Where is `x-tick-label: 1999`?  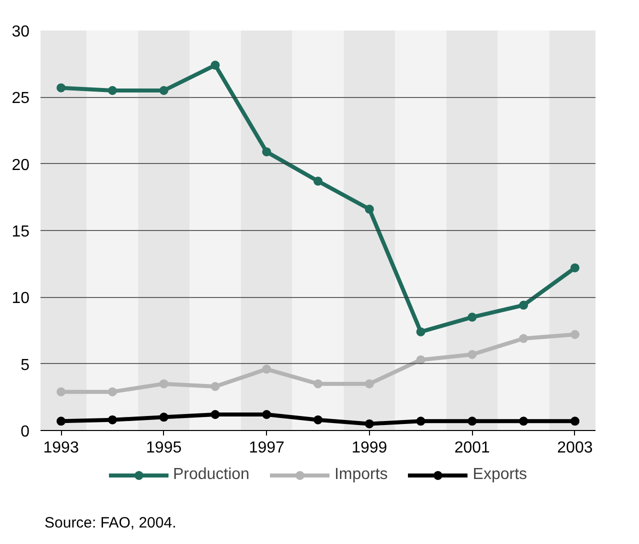
x-tick-label: 1999 is located at coordinates (370, 448).